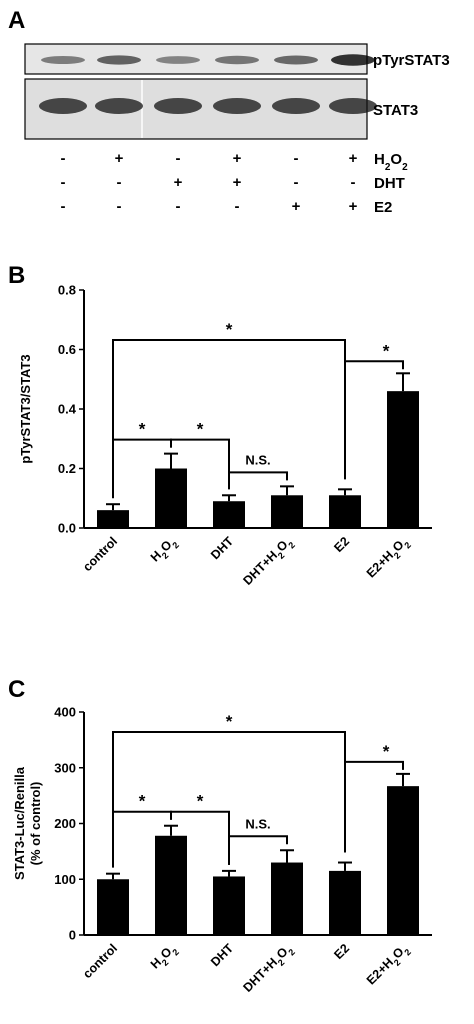 The height and width of the screenshot is (1024, 474). I want to click on panel-label-c: C, so click(16, 689).